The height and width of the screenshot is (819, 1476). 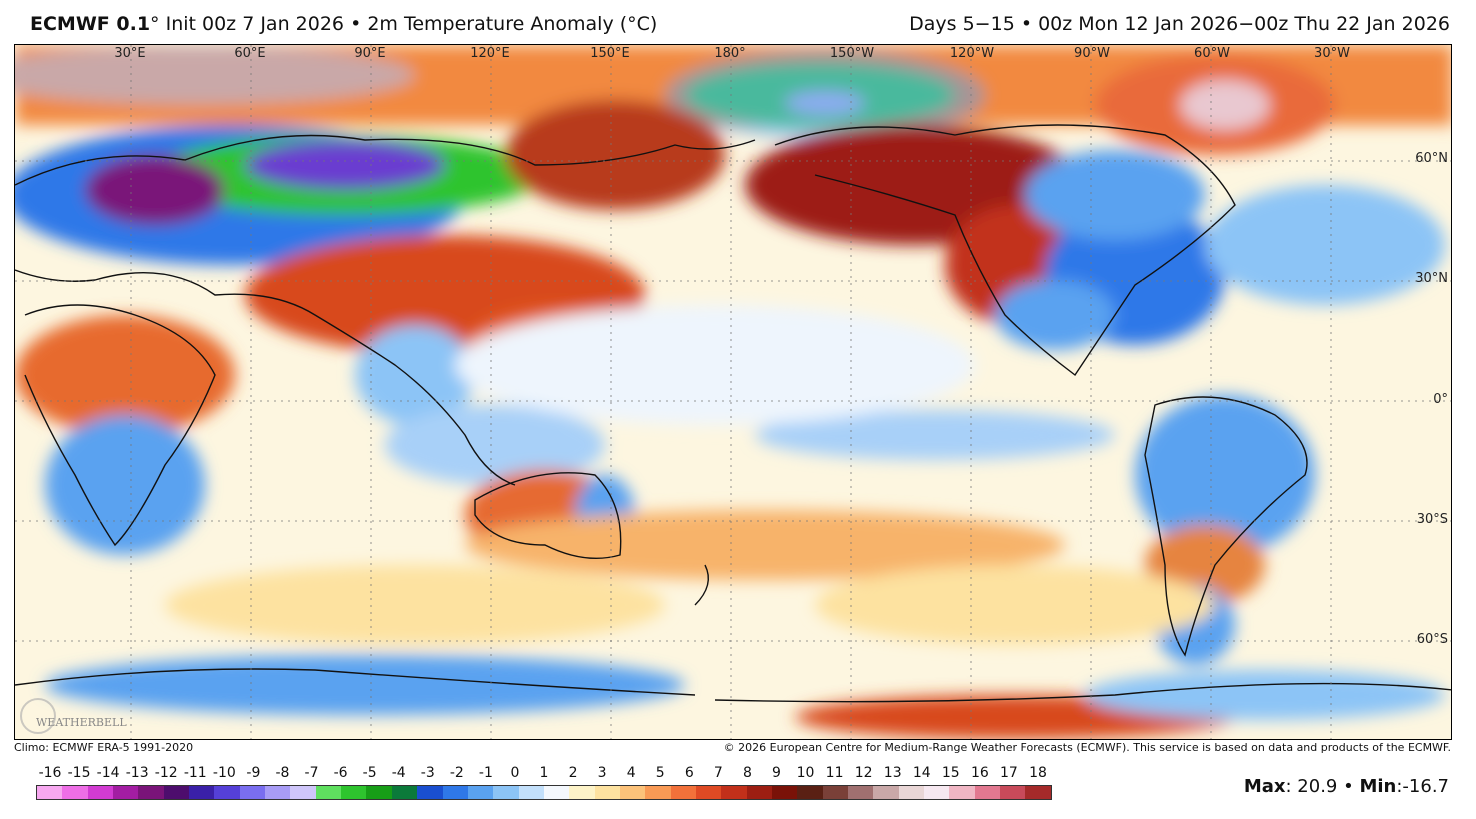 I want to click on product-name: 2m Temperature Anomaly (°C), so click(x=512, y=24).